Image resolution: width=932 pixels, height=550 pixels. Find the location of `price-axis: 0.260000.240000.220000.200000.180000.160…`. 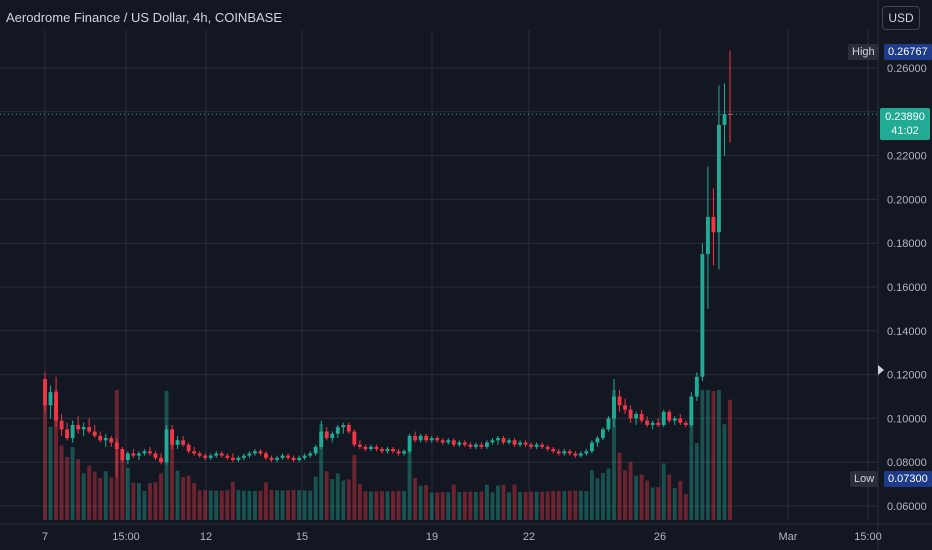

price-axis: 0.260000.240000.220000.200000.180000.160… is located at coordinates (907, 288).